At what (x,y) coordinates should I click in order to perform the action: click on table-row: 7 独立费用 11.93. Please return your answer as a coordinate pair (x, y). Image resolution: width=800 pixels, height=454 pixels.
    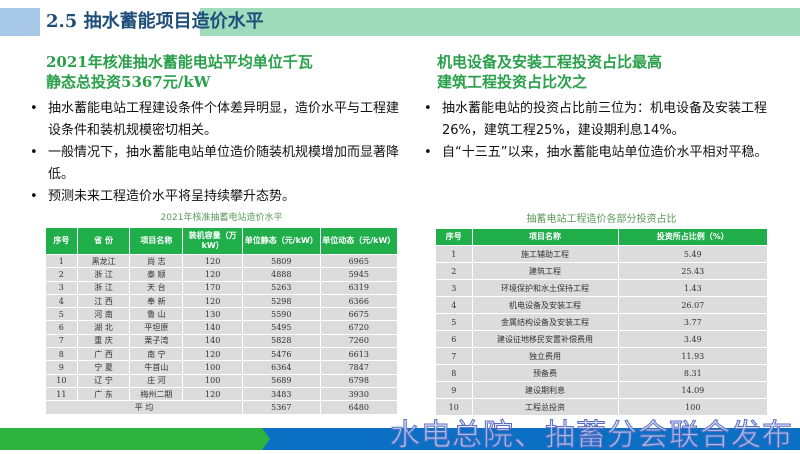
    Looking at the image, I should click on (602, 356).